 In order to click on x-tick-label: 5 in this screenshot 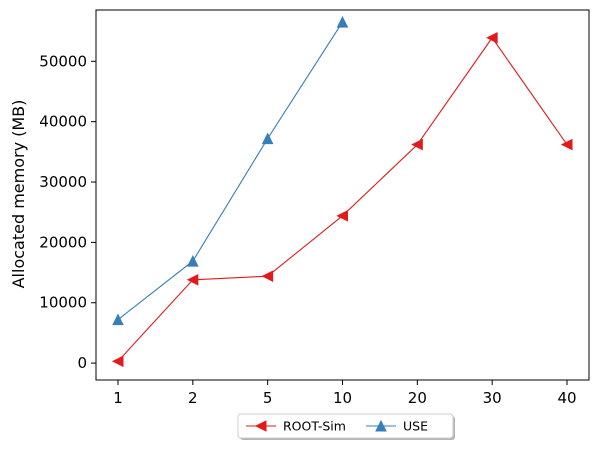, I will do `click(268, 398)`.